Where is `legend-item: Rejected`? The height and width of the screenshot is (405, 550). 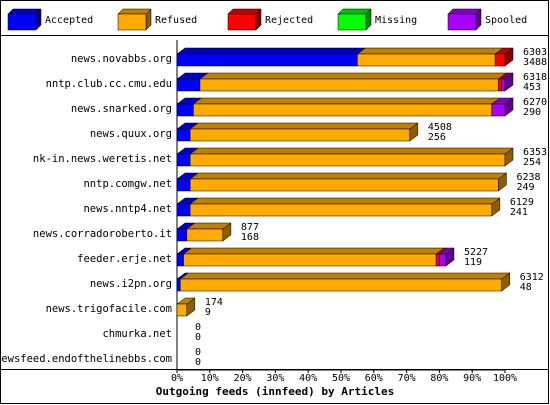 legend-item: Rejected is located at coordinates (270, 19).